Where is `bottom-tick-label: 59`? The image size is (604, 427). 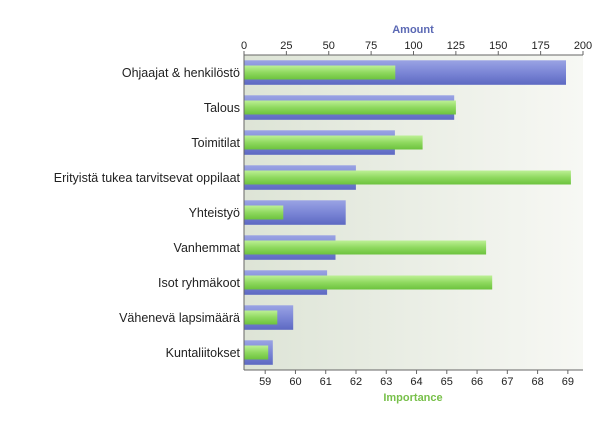
bottom-tick-label: 59 is located at coordinates (265, 382).